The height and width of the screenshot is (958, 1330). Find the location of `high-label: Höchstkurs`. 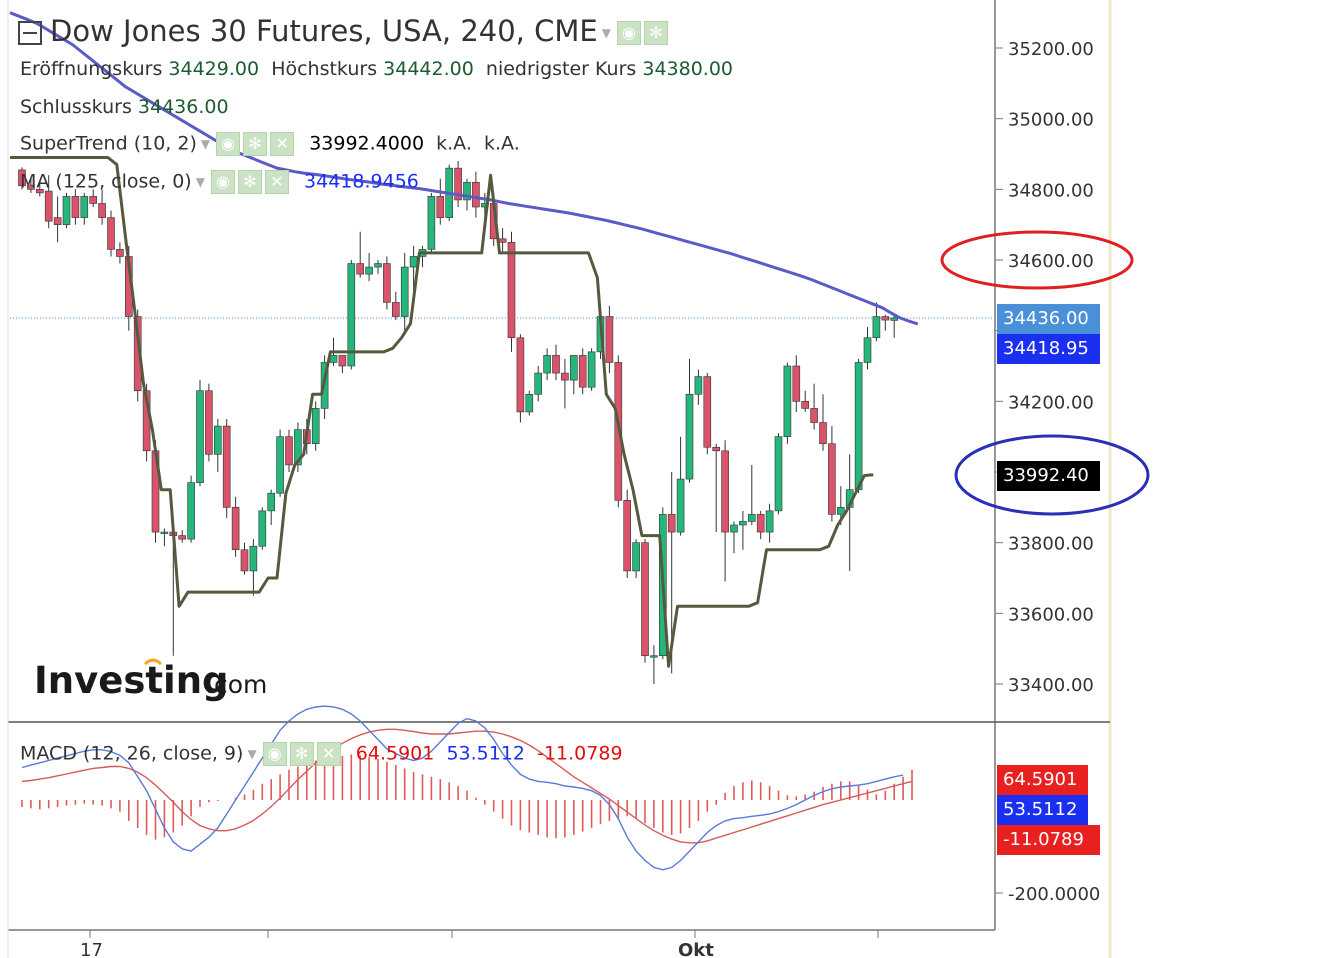

high-label: Höchstkurs is located at coordinates (324, 69).